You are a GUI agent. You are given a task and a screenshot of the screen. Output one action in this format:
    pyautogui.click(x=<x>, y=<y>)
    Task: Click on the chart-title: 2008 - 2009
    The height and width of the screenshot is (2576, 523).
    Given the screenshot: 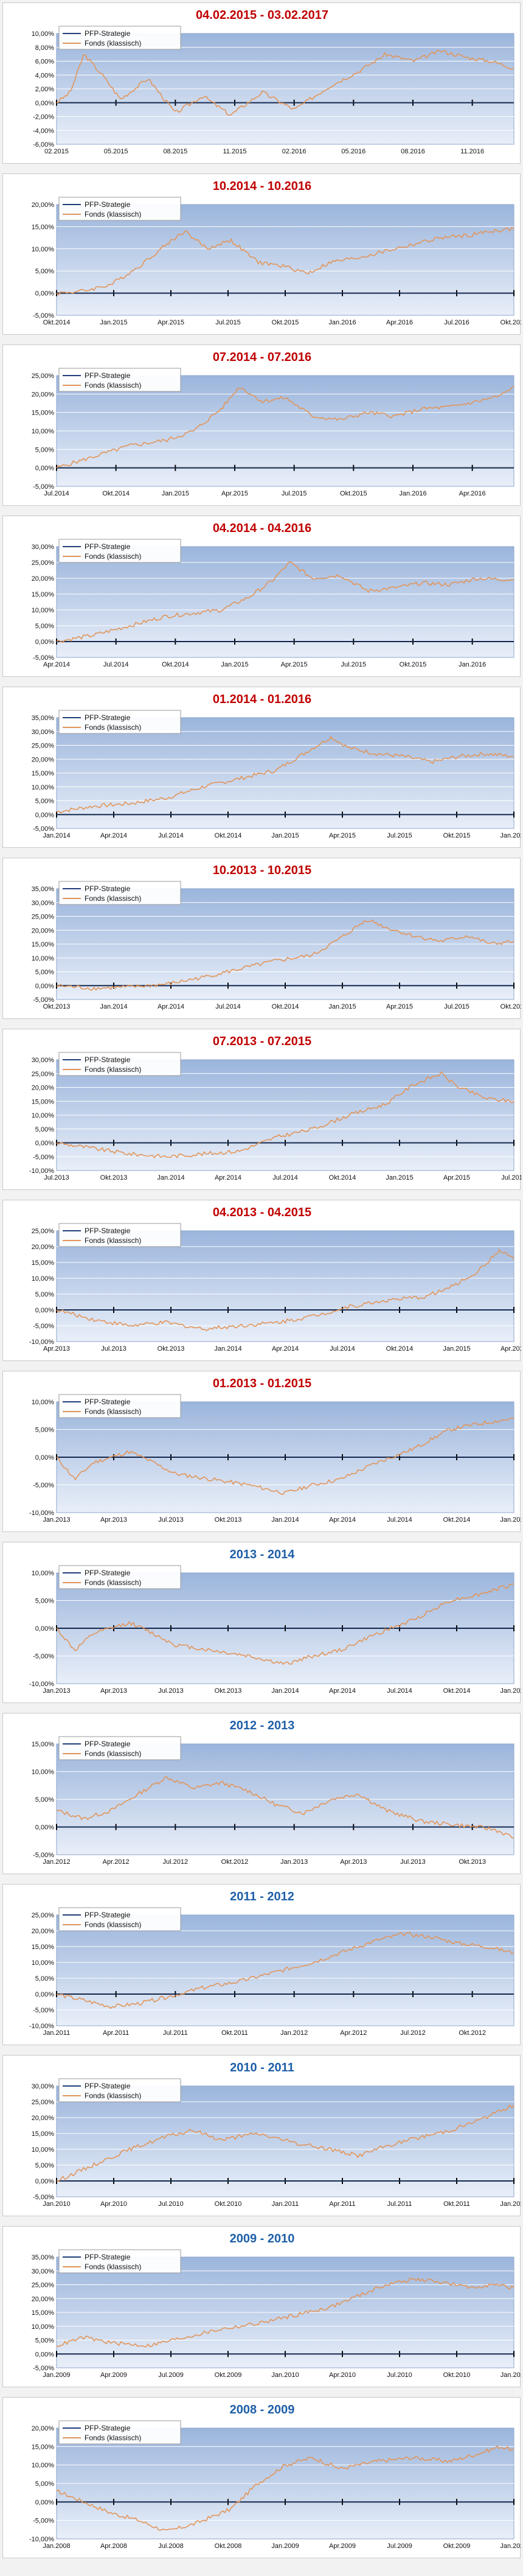 What is the action you would take?
    pyautogui.click(x=262, y=2410)
    